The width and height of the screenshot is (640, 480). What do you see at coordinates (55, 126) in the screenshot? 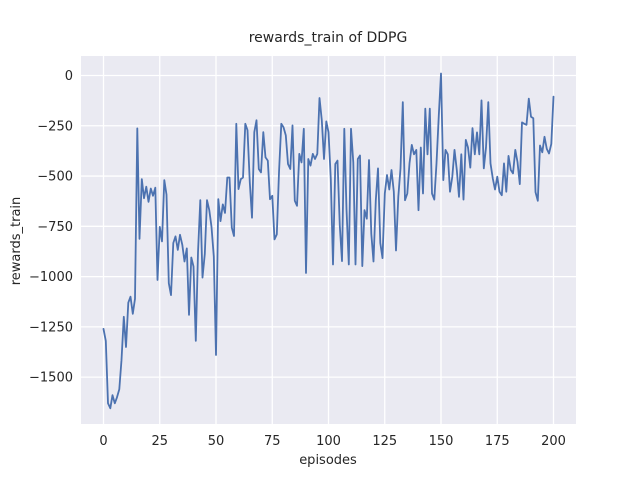
I see `y-tick-label: −250` at bounding box center [55, 126].